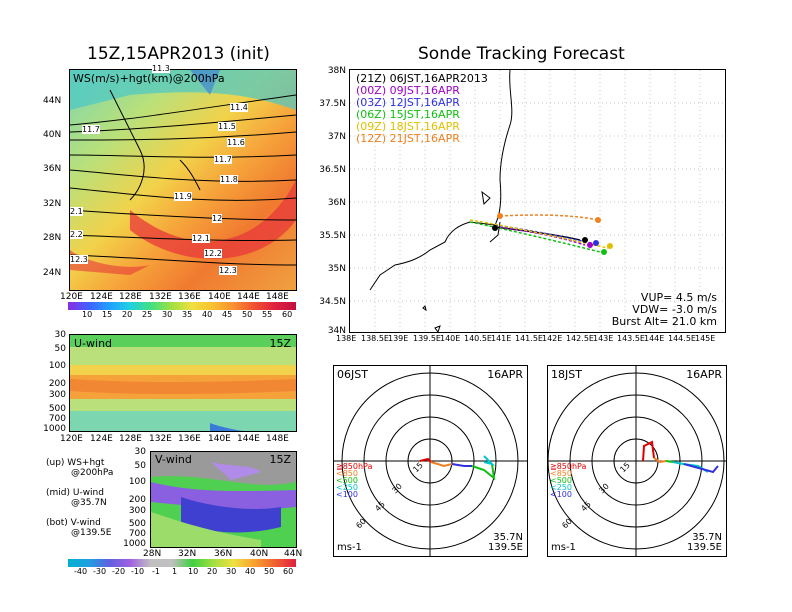 The width and height of the screenshot is (792, 612). What do you see at coordinates (52, 101) in the screenshot?
I see `lat-tick: 44N` at bounding box center [52, 101].